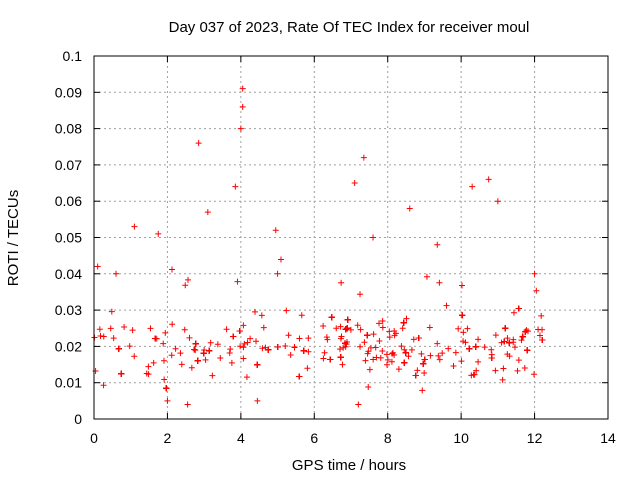  Describe the element at coordinates (388, 438) in the screenshot. I see `x-tick-label: 8` at that location.